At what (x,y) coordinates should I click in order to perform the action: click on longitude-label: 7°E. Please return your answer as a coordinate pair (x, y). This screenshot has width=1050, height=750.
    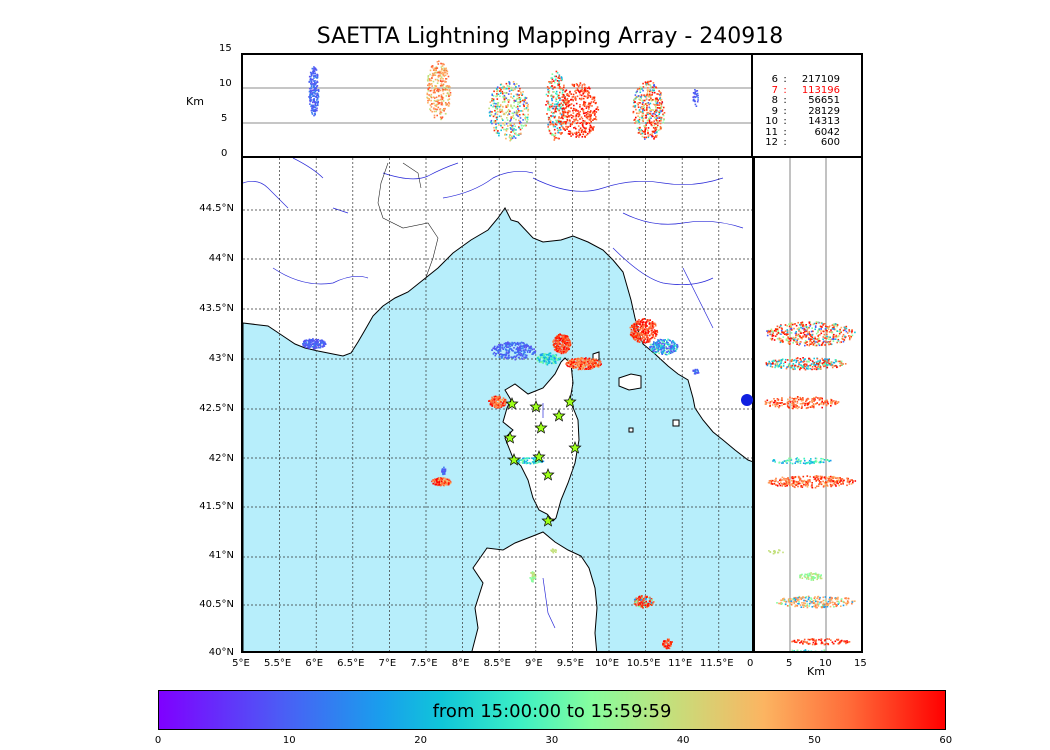
    Looking at the image, I should click on (387, 663).